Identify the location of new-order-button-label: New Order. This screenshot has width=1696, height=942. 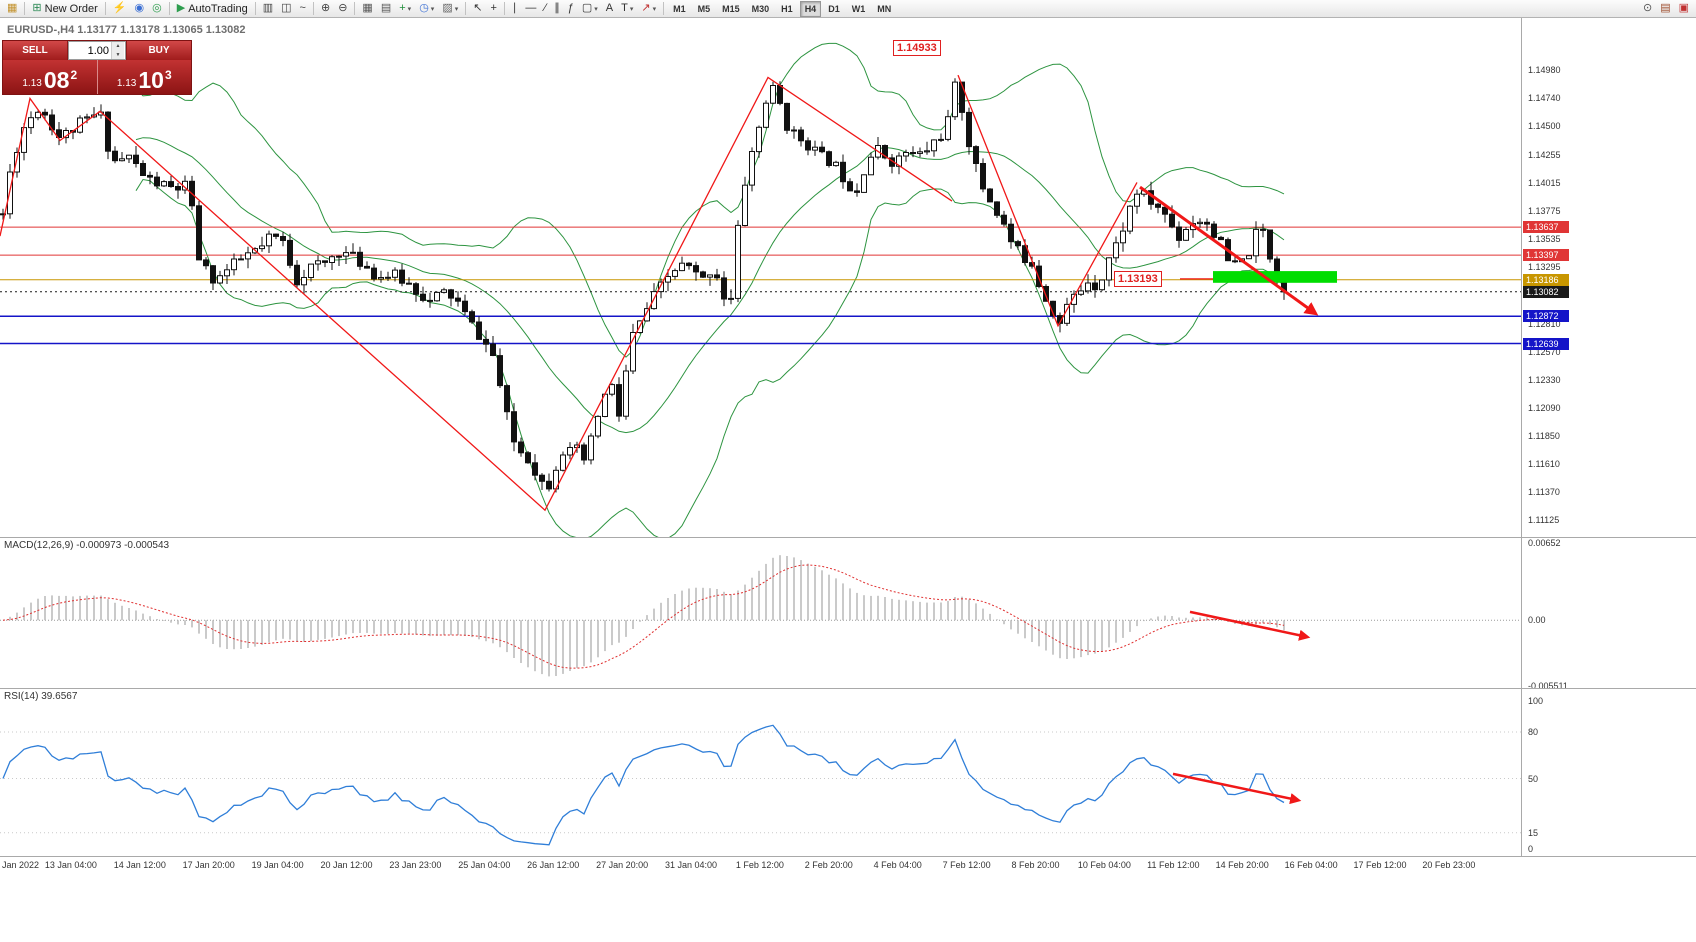
(71, 8).